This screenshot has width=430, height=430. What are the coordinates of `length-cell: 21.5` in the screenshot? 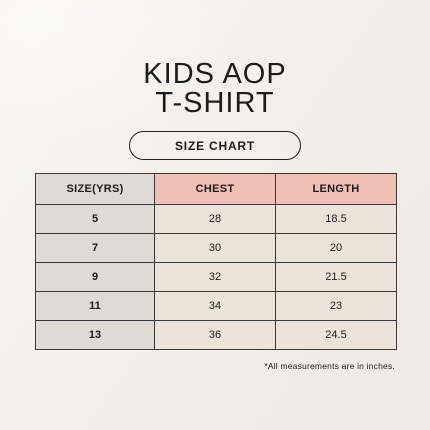 It's located at (336, 277).